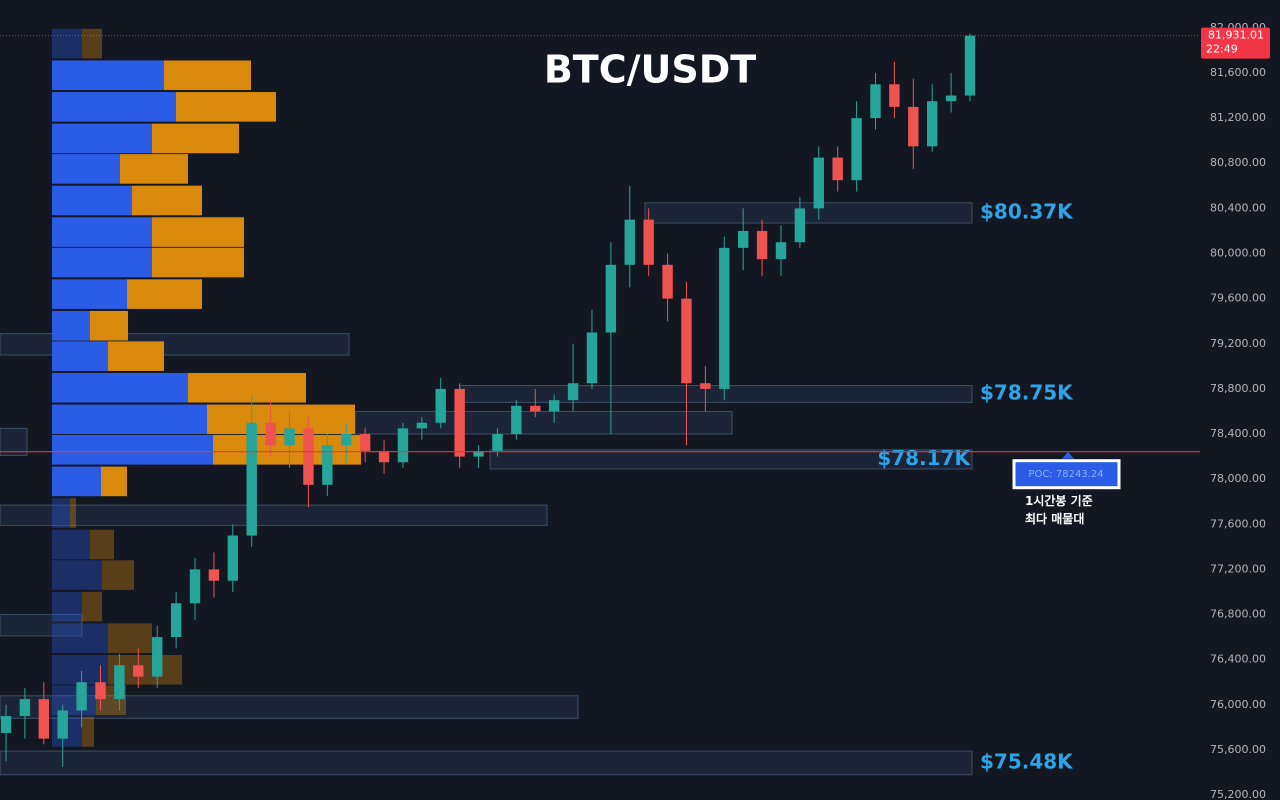 Image resolution: width=1280 pixels, height=800 pixels. I want to click on last-price-box, so click(1235, 43).